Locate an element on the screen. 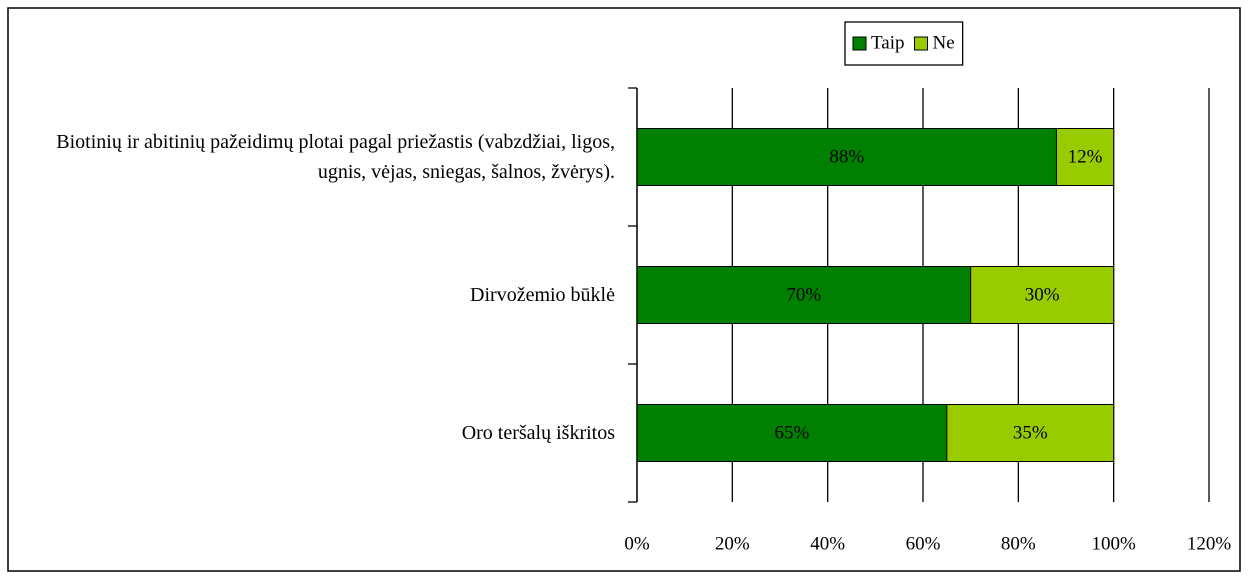 The width and height of the screenshot is (1248, 579). x-tick-label: 40% is located at coordinates (827, 543).